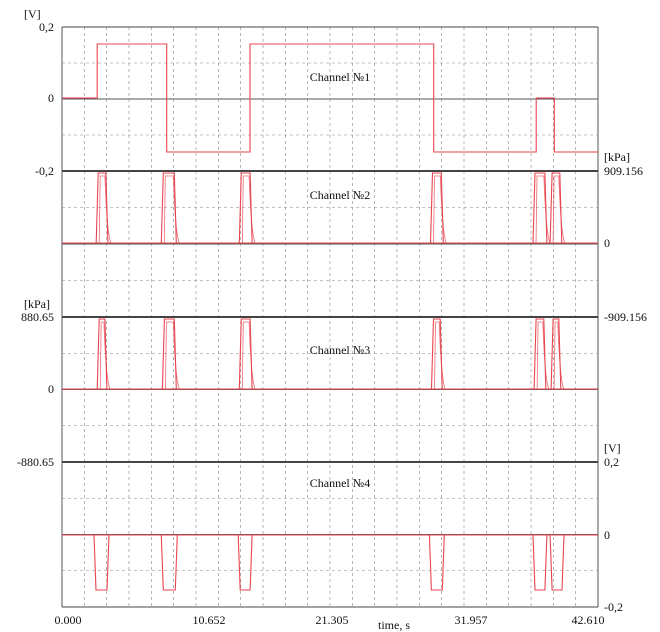 The image size is (660, 632). What do you see at coordinates (625, 317) in the screenshot?
I see `y-tick-label: -909.156` at bounding box center [625, 317].